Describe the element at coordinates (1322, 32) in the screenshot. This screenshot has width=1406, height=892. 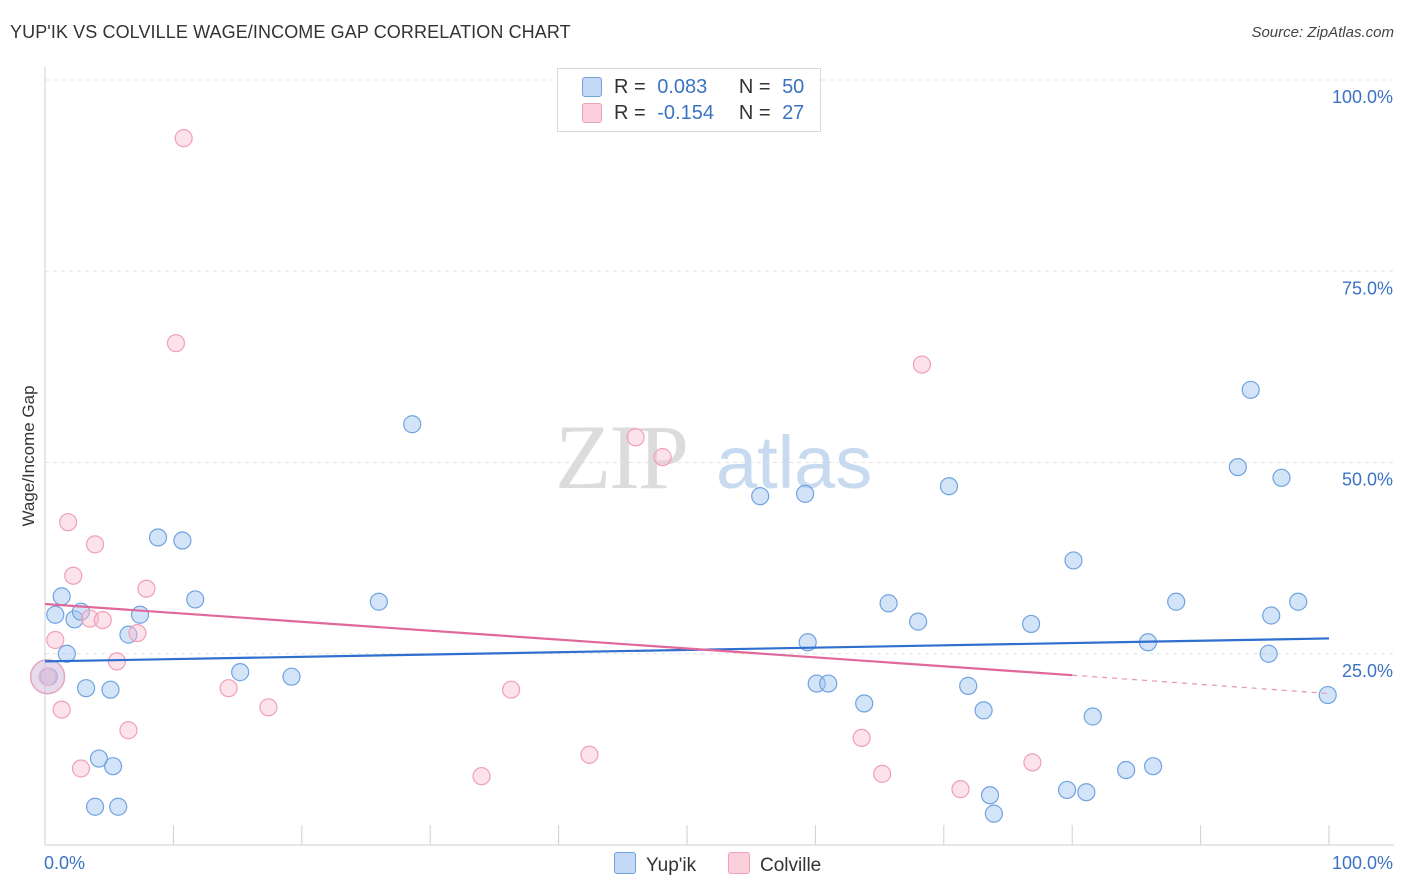
I see `source-label: Source: ZipAtlas.com` at that location.